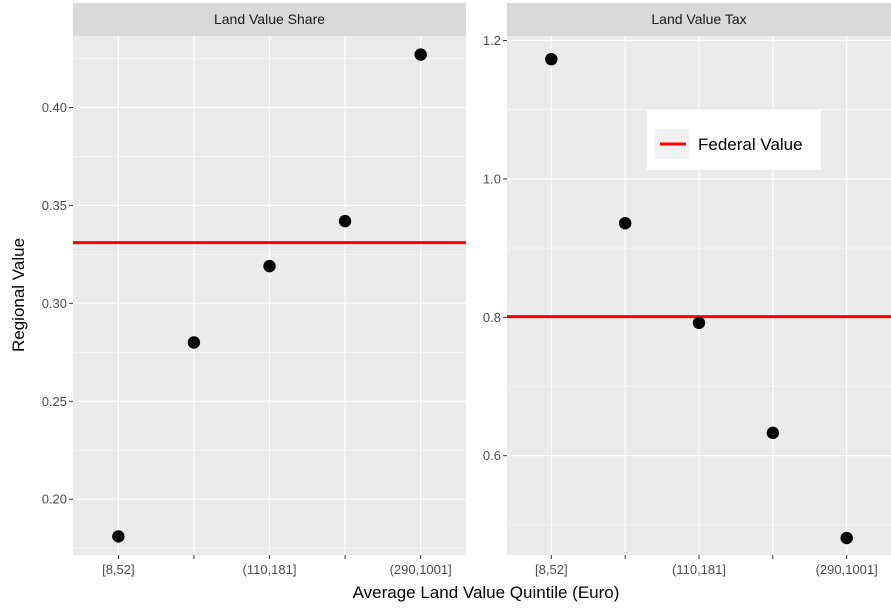  What do you see at coordinates (492, 178) in the screenshot?
I see `y-tick-label: 1.0` at bounding box center [492, 178].